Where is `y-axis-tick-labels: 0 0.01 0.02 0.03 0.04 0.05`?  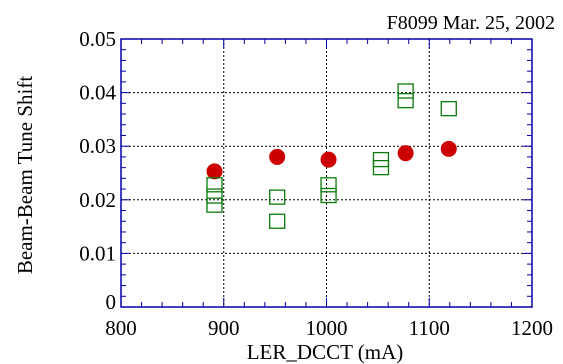 y-axis-tick-labels: 0 0.01 0.02 0.03 0.04 0.05 is located at coordinates (97, 170).